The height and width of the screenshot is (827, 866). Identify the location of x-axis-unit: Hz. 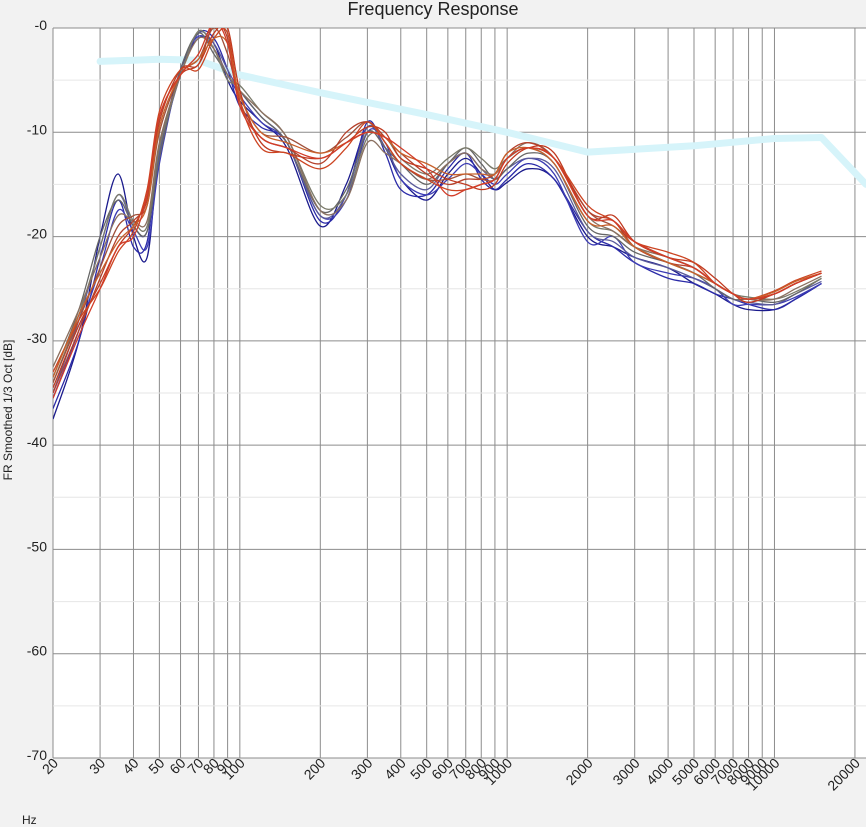
(29, 820).